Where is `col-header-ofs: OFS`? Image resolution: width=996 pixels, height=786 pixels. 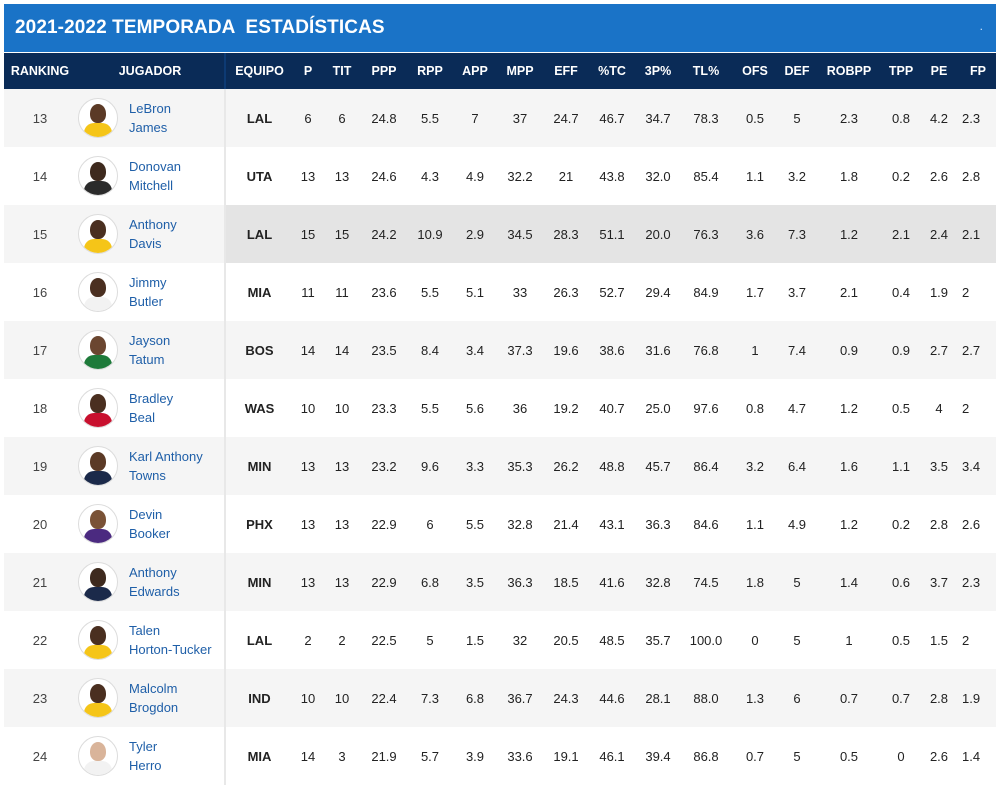 col-header-ofs: OFS is located at coordinates (755, 71).